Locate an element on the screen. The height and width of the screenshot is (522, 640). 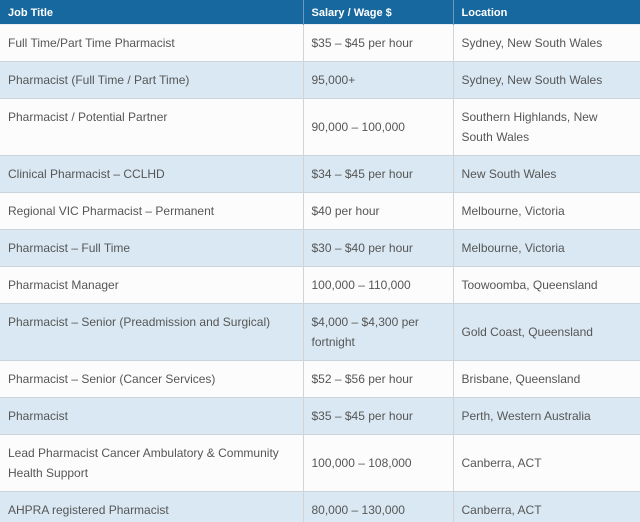
cell-location: New South Wales is located at coordinates (546, 174).